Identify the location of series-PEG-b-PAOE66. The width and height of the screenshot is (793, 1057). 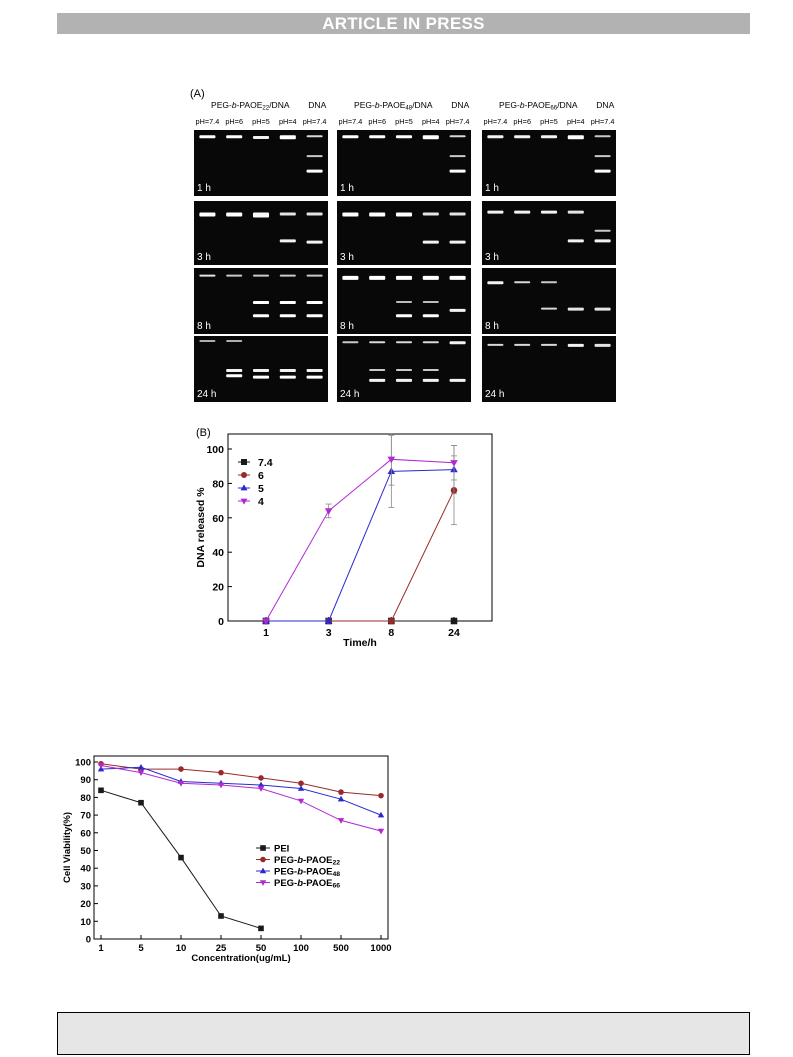
(241, 798).